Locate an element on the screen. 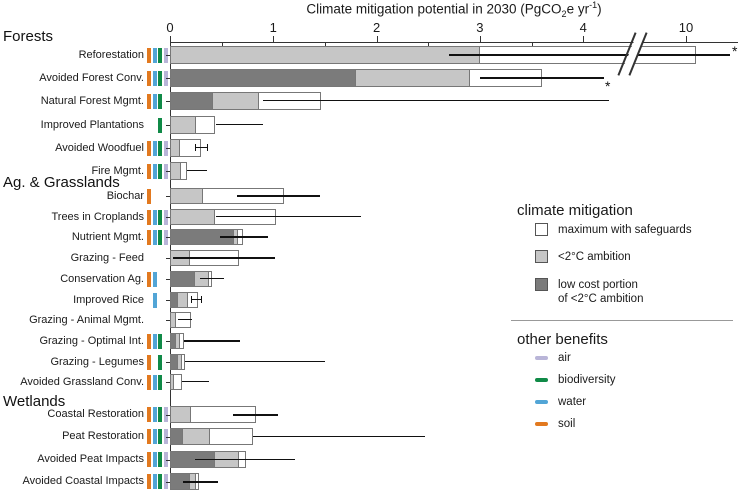  legend-swatch-light is located at coordinates (541, 257).